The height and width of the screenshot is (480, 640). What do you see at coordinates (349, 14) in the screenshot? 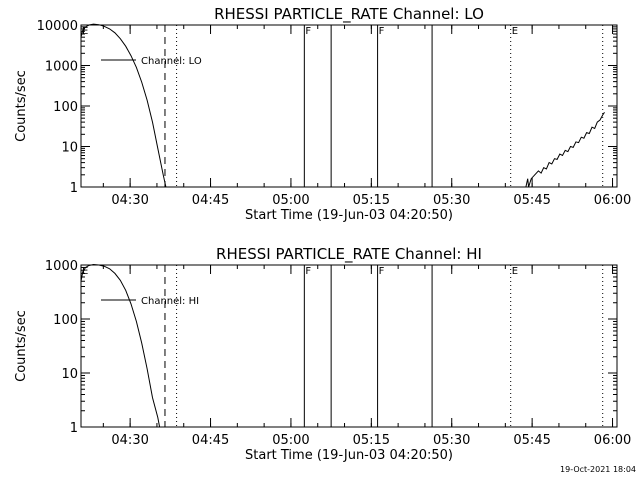
I see `chart-title: RHESSI PARTICLE_RATE Channel: LO` at bounding box center [349, 14].